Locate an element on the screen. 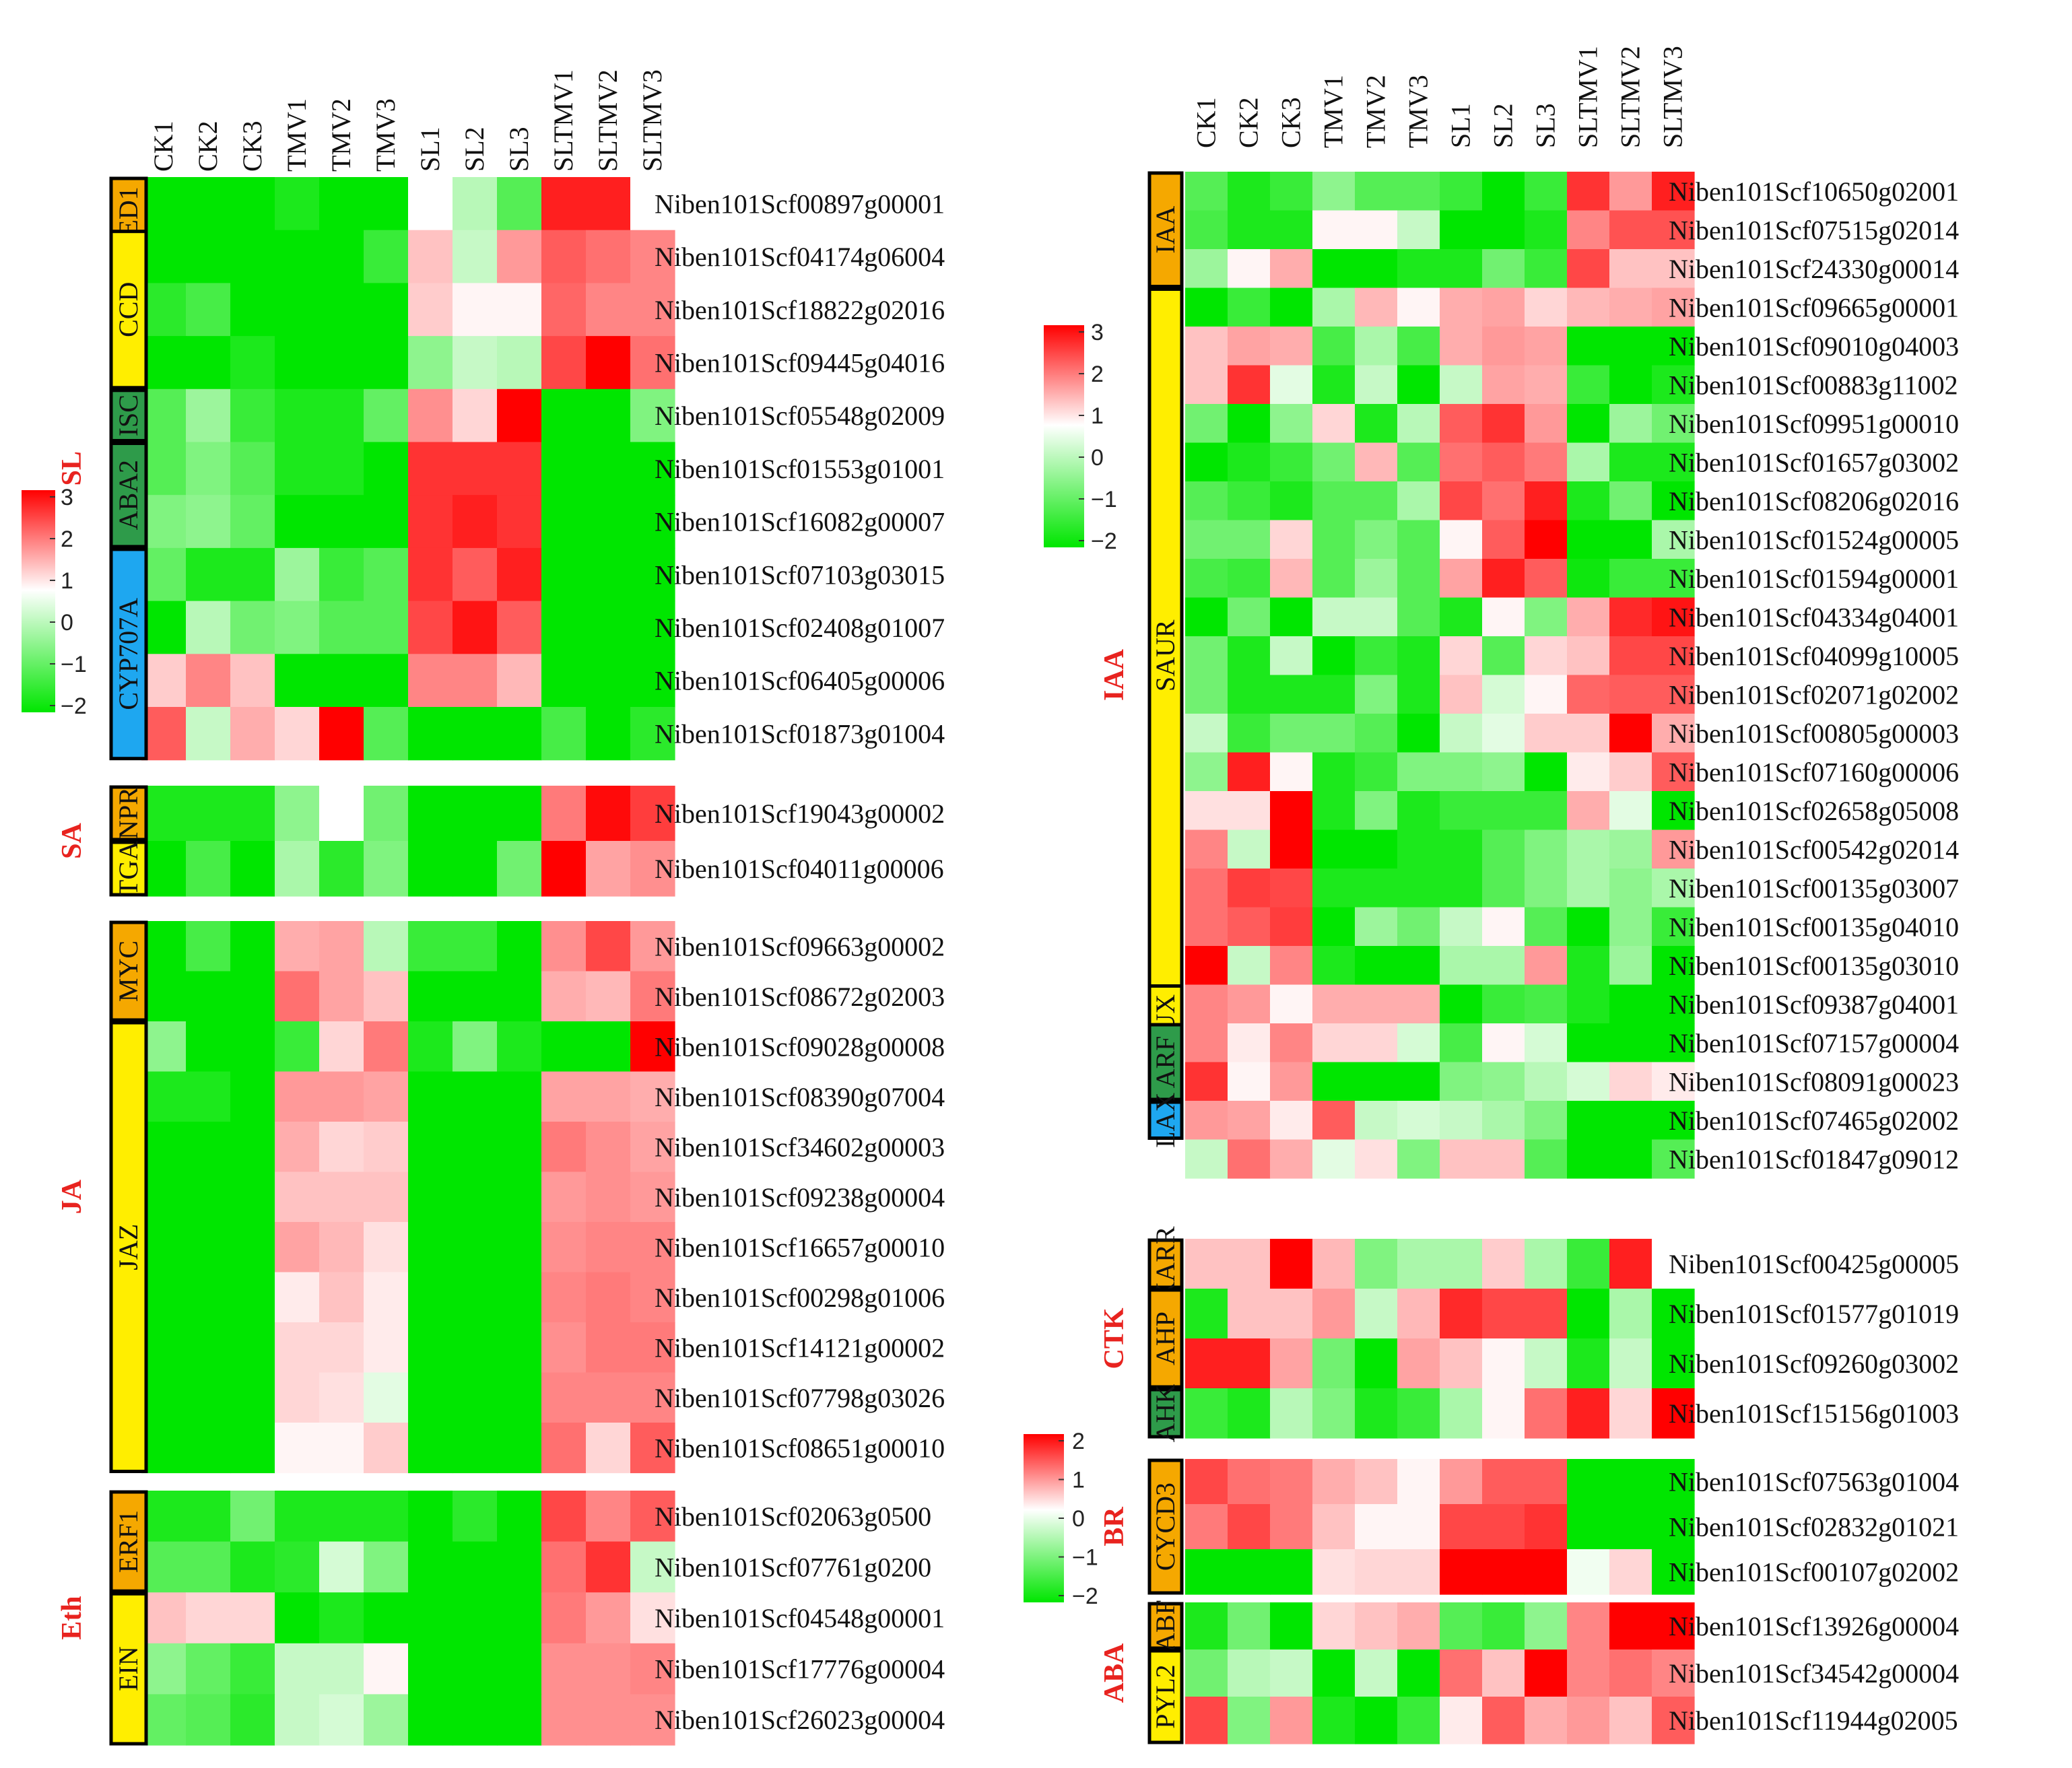 This screenshot has width=2072, height=1768. column-label-sl1: SL1 is located at coordinates (430, 150).